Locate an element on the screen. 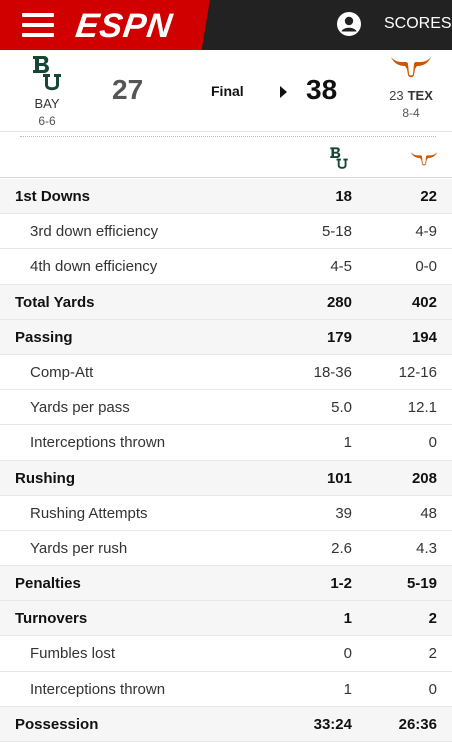 The height and width of the screenshot is (750, 452). divider is located at coordinates (228, 136).